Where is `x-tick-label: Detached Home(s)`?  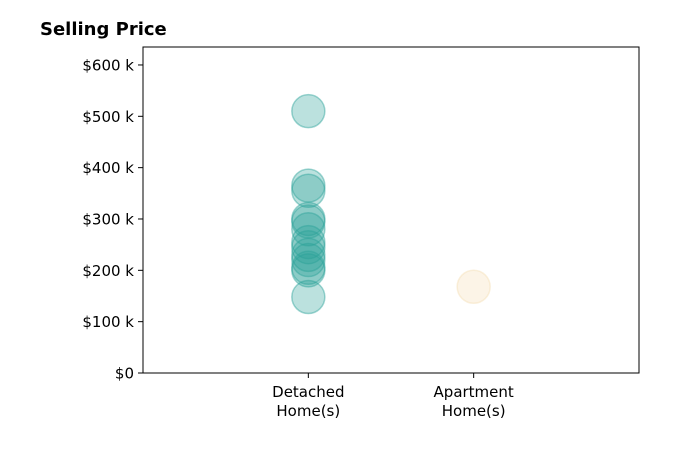 x-tick-label: Detached Home(s) is located at coordinates (308, 401).